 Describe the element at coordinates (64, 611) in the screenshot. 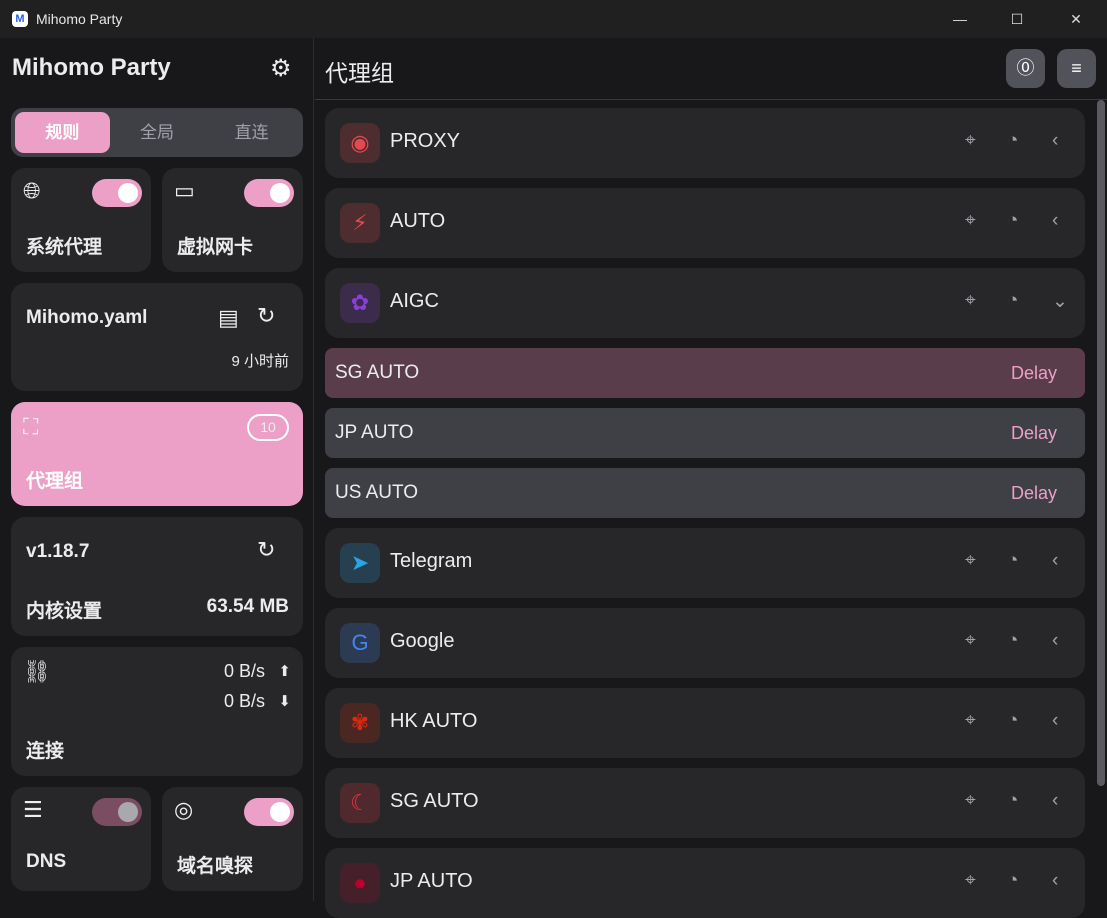

I see `core-label: 内核设置` at that location.